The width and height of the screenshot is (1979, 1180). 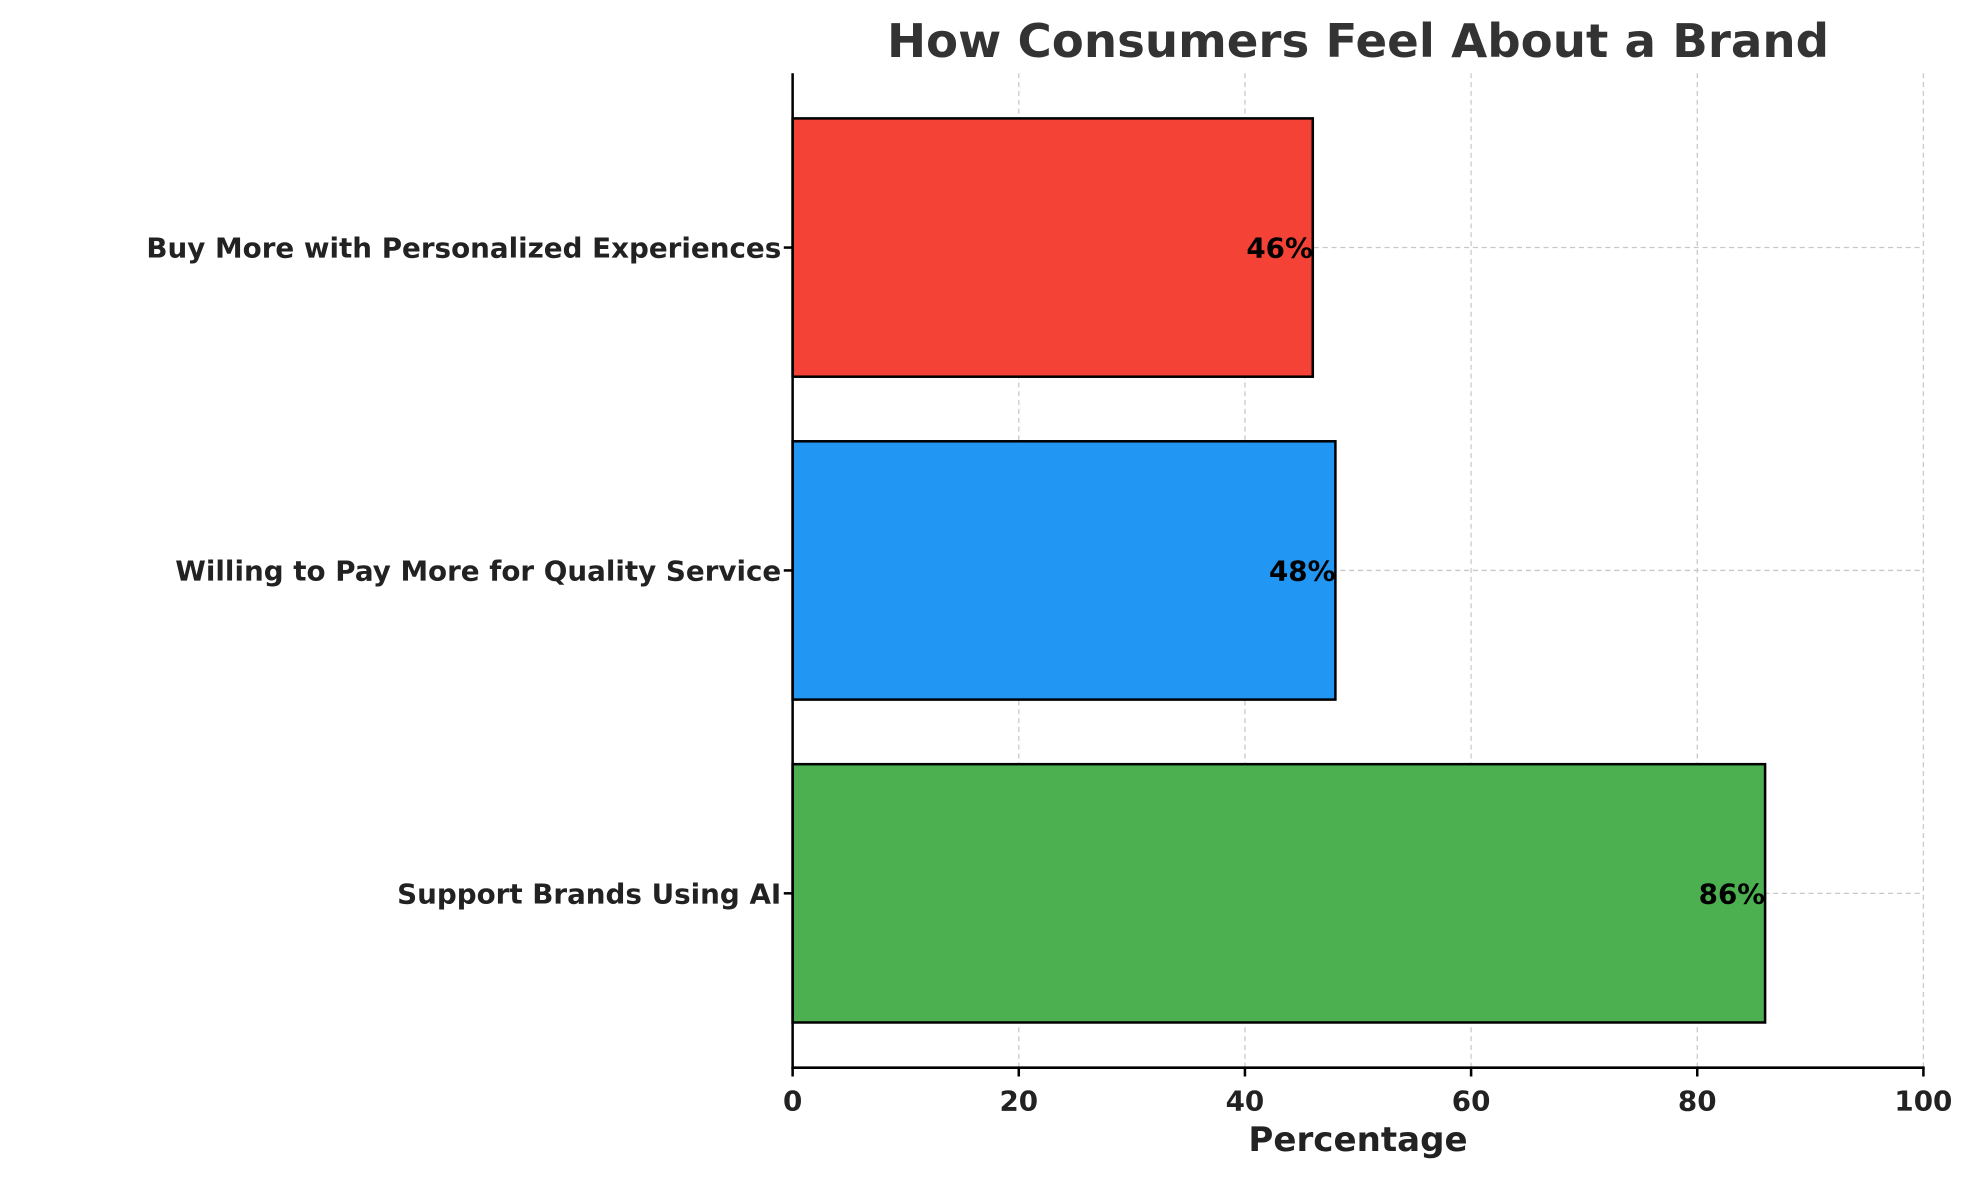 I want to click on x-tick-label: 20, so click(x=1018, y=1101).